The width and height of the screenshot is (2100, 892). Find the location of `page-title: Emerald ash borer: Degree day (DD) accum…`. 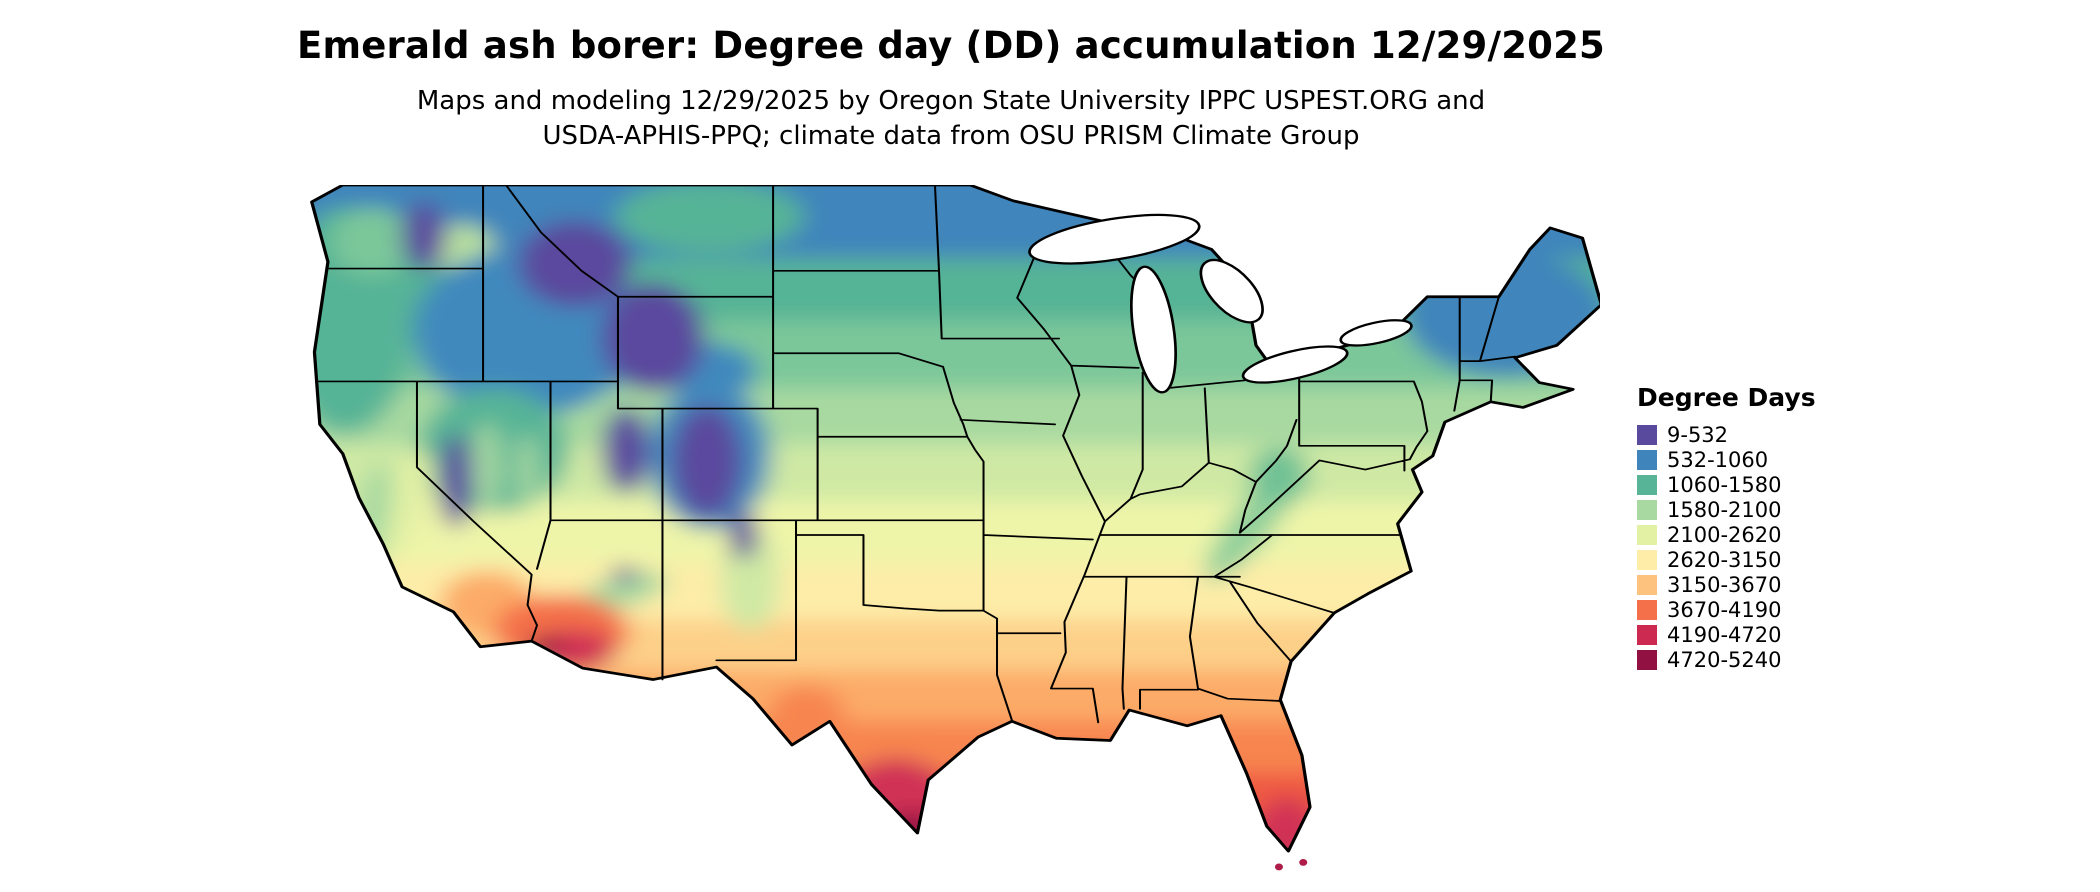

page-title: Emerald ash borer: Degree day (DD) accum… is located at coordinates (951, 45).